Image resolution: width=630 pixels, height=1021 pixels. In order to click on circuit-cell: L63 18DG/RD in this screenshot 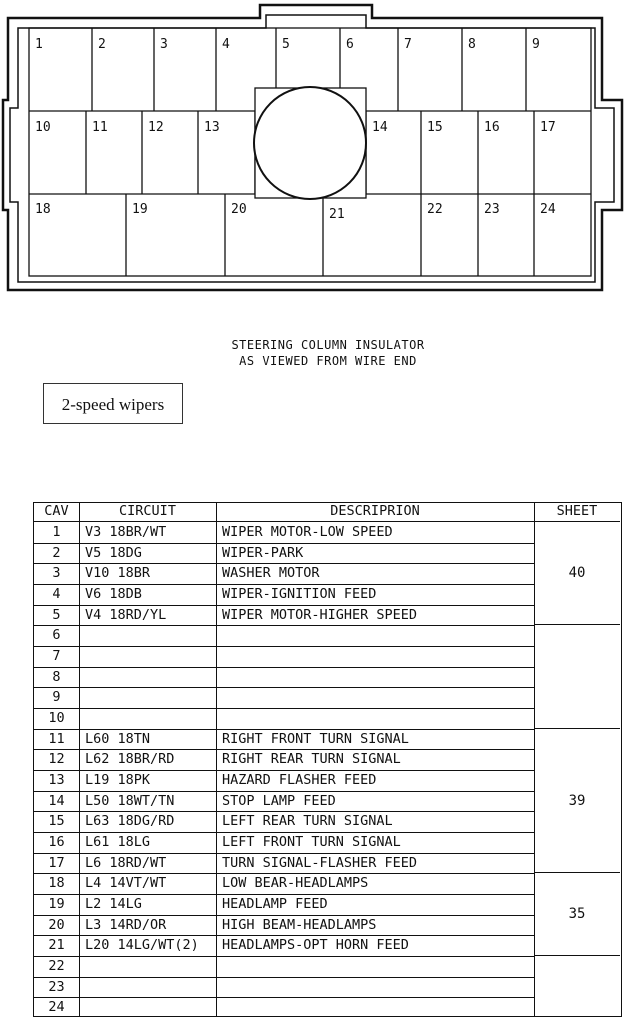, I will do `click(130, 821)`.